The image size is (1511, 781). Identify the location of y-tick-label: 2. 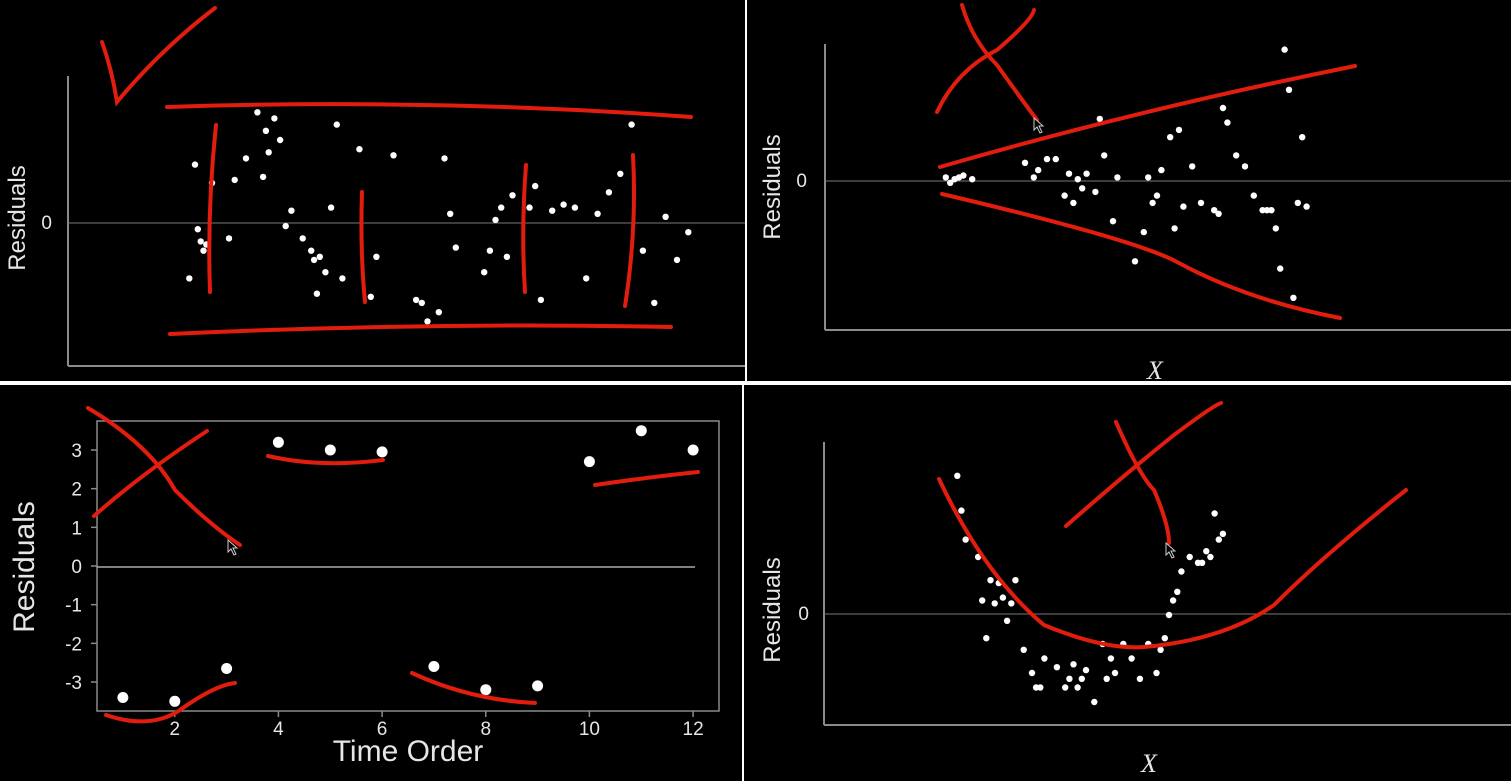
(76, 490).